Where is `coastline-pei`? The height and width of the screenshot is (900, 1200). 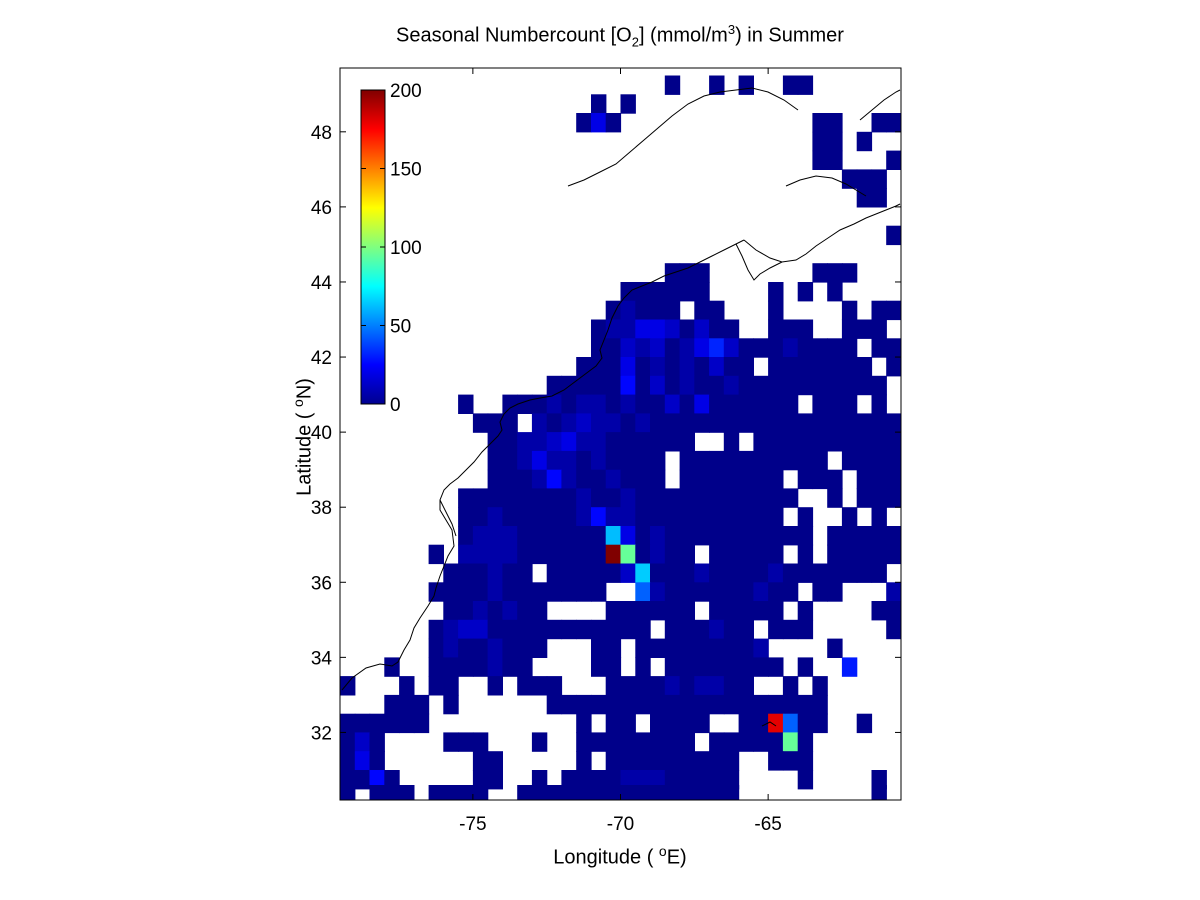
coastline-pei is located at coordinates (826, 186).